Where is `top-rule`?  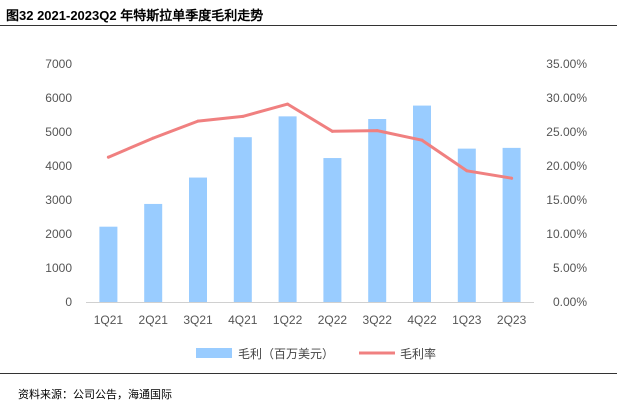 top-rule is located at coordinates (308, 25).